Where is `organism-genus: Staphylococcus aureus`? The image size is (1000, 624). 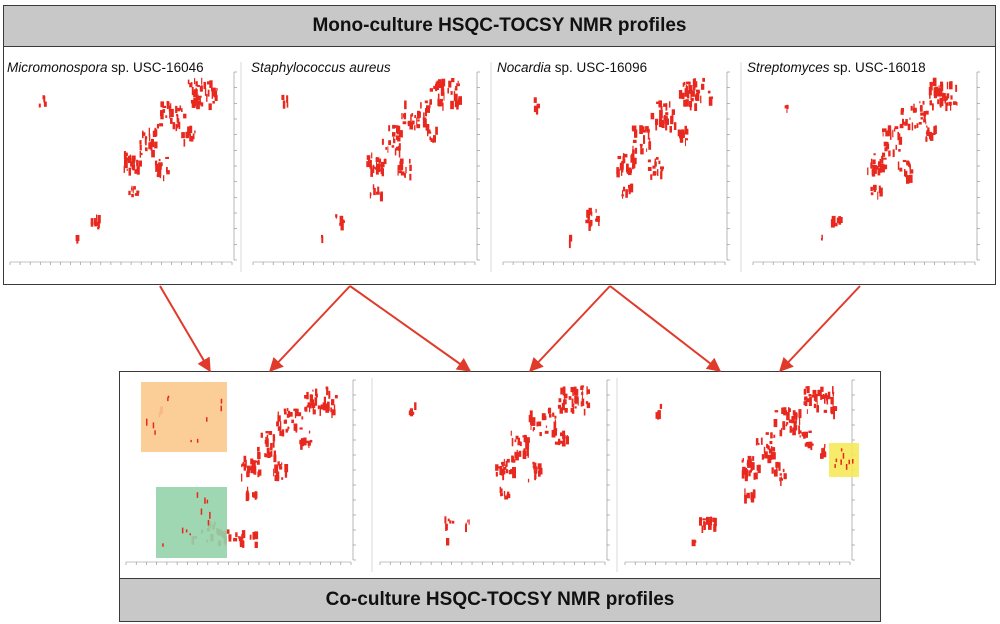
organism-genus: Staphylococcus aureus is located at coordinates (321, 67).